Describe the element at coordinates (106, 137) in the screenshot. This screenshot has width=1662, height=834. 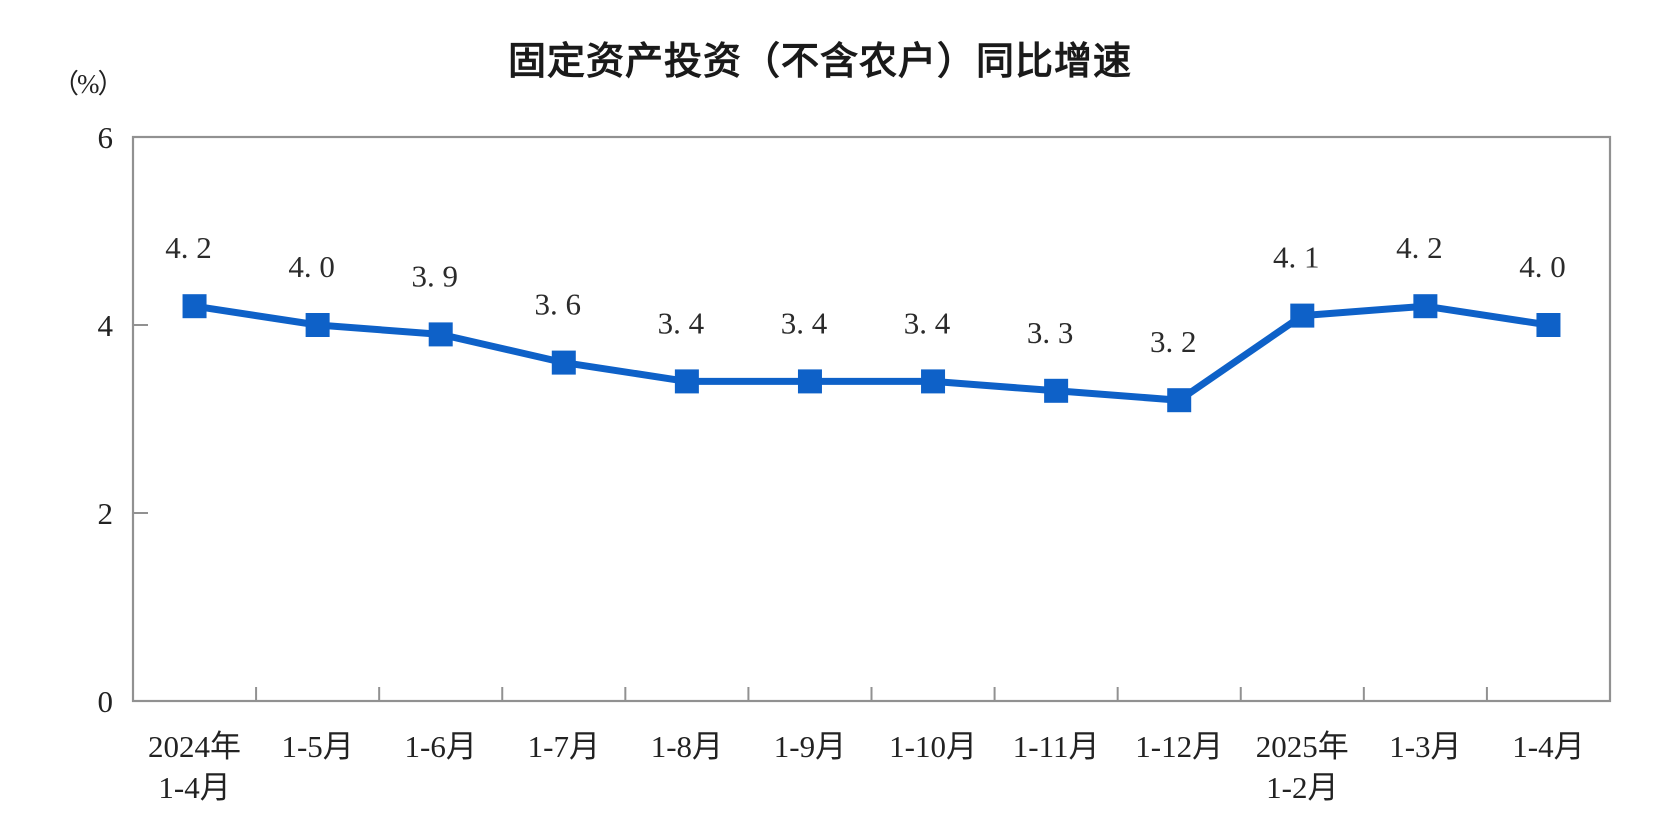
I see `y-tick-label: 6` at that location.